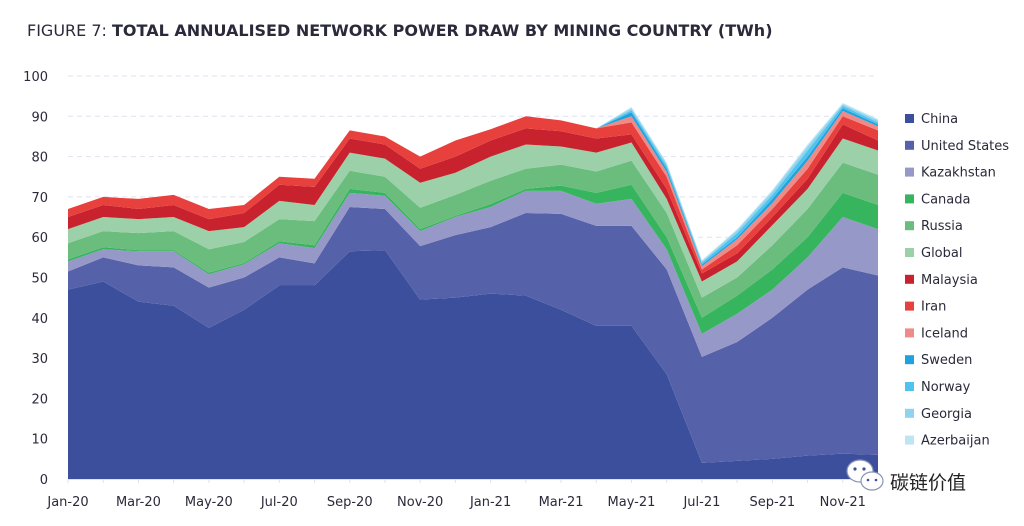 The image size is (1024, 526). What do you see at coordinates (561, 502) in the screenshot?
I see `x-tick-label: Mar-21` at bounding box center [561, 502].